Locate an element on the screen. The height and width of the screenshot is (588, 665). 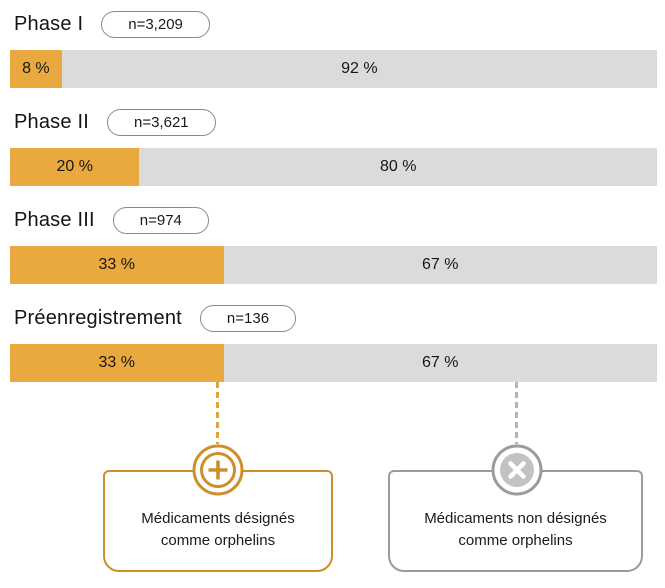
sample-size-pill: n=3,621 is located at coordinates (161, 122).